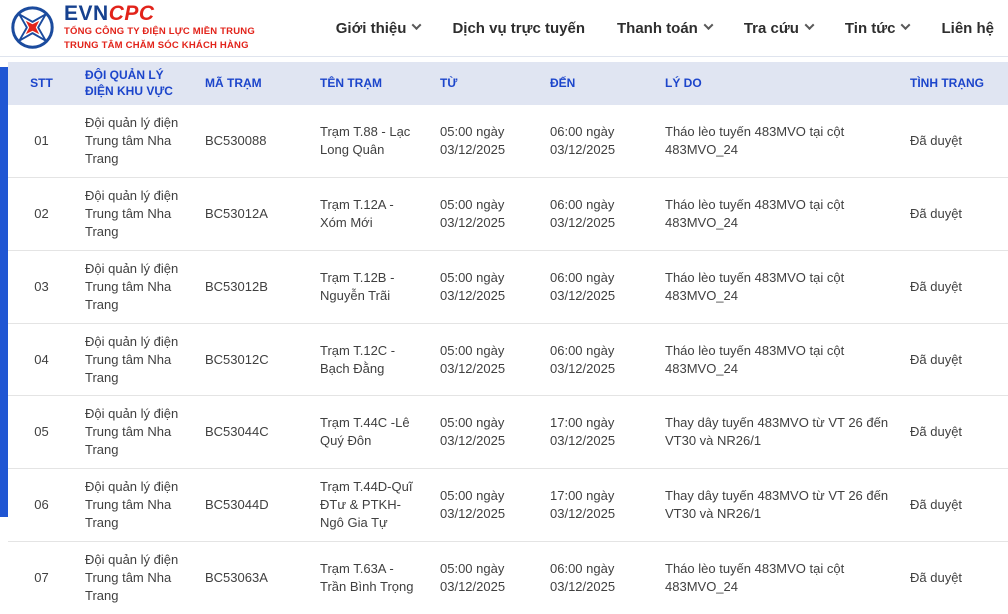  I want to click on table-cell: Trạm T.88 - Lạc Long Quân, so click(370, 142).